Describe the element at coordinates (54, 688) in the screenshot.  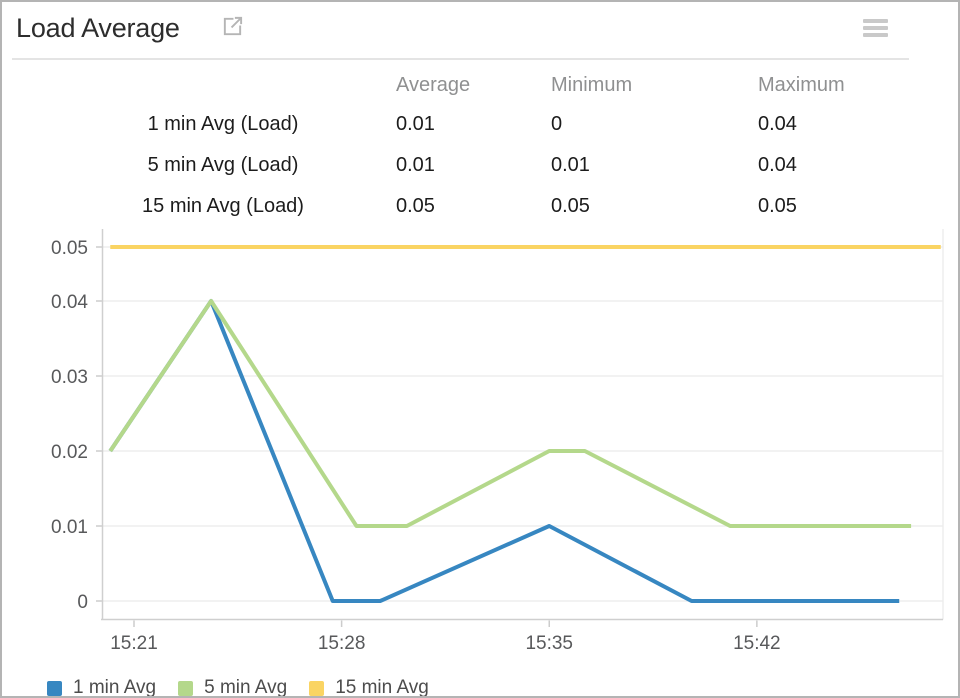
I see `legend-swatch-1min` at that location.